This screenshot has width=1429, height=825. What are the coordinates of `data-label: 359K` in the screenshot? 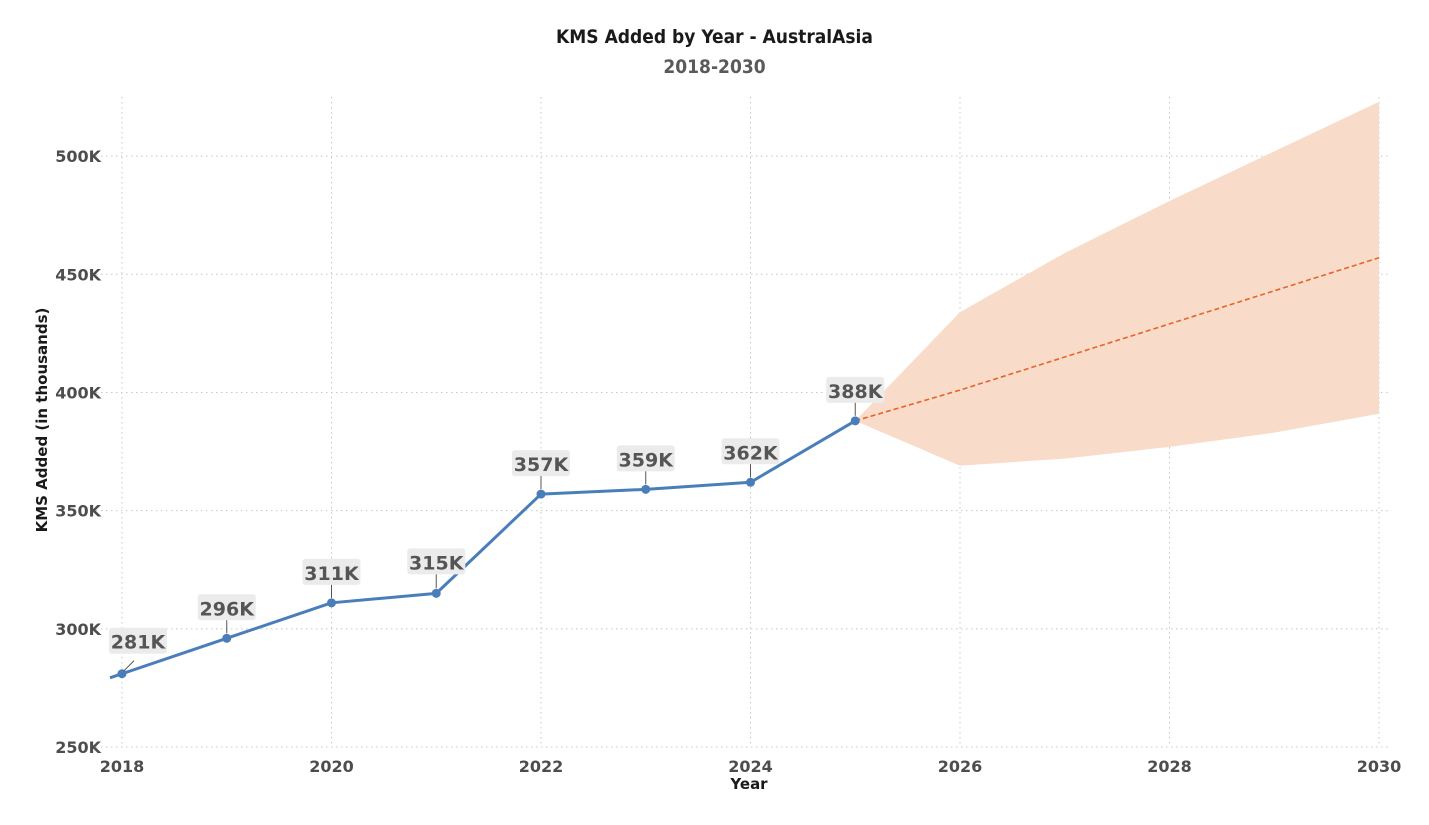 It's located at (647, 460).